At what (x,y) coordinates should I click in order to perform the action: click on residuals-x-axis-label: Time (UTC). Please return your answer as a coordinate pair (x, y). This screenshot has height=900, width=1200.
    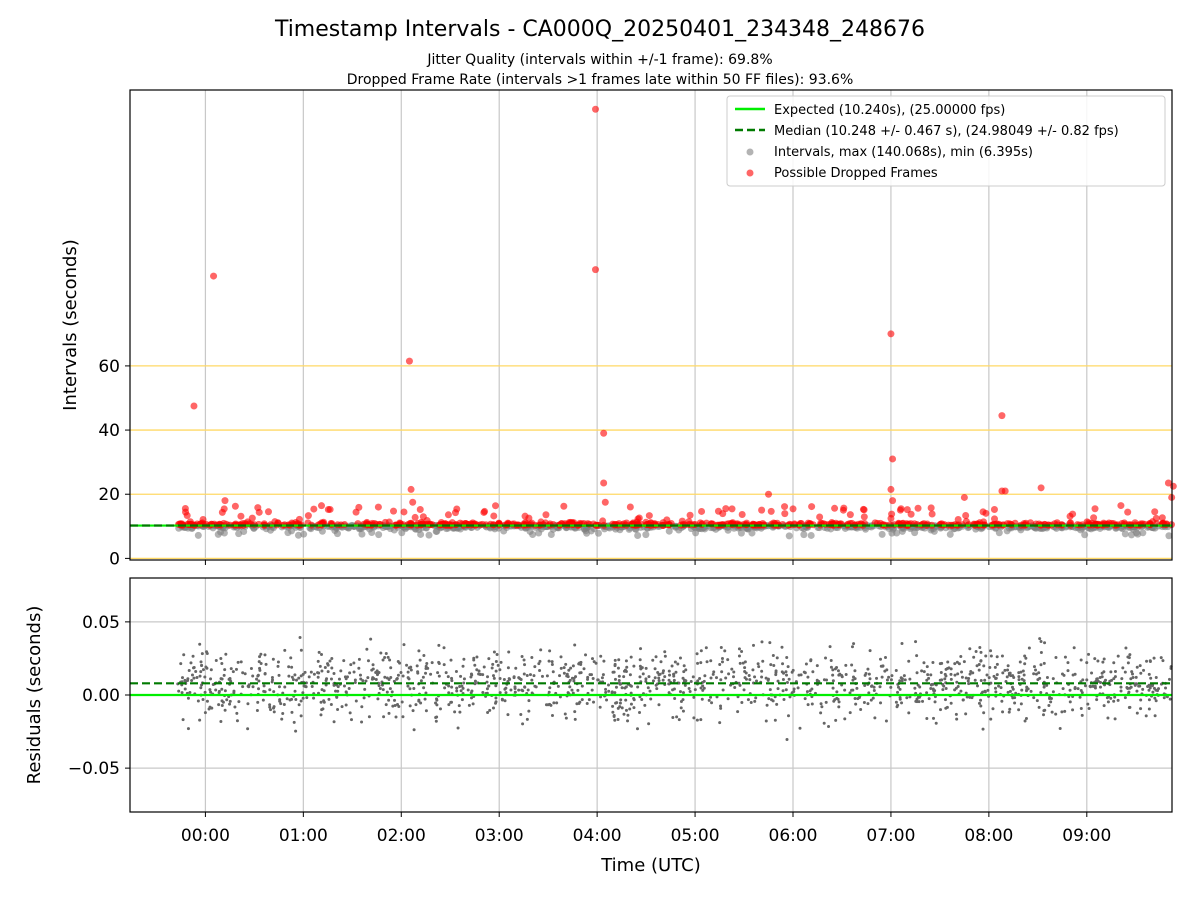
    Looking at the image, I should click on (650, 865).